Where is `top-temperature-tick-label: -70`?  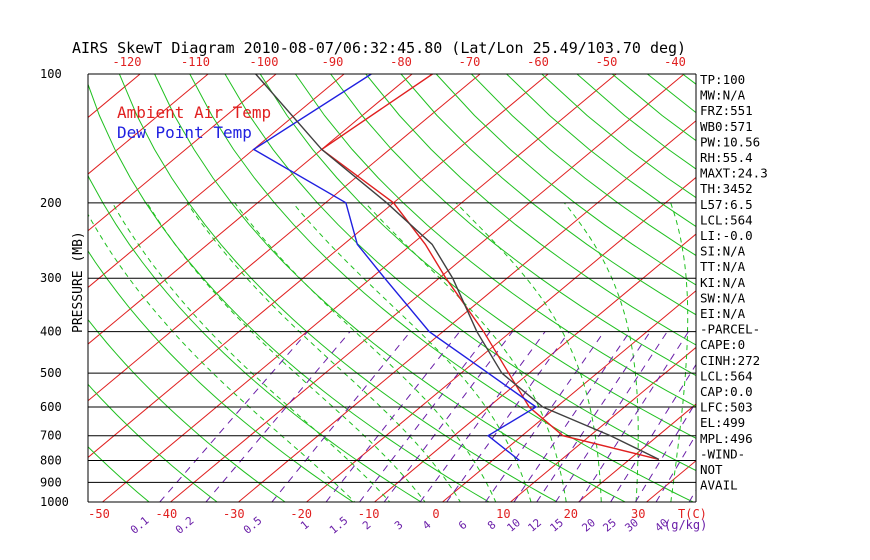 top-temperature-tick-label: -70 is located at coordinates (470, 62).